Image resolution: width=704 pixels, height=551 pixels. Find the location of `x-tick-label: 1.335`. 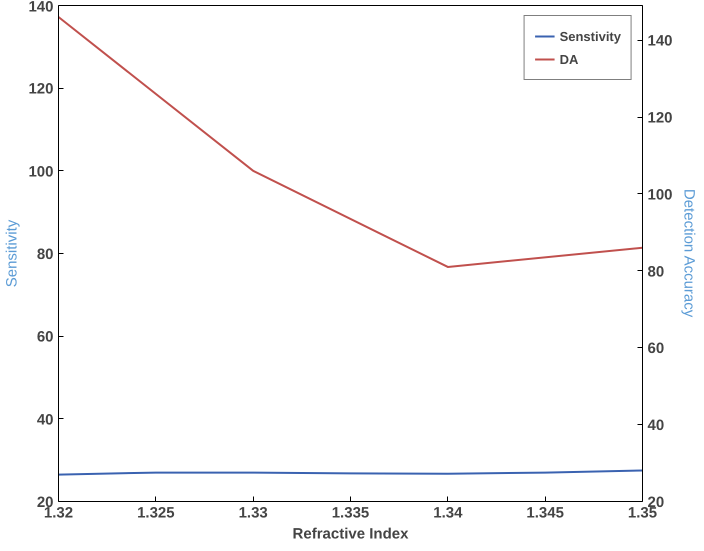

x-tick-label: 1.335 is located at coordinates (351, 513).